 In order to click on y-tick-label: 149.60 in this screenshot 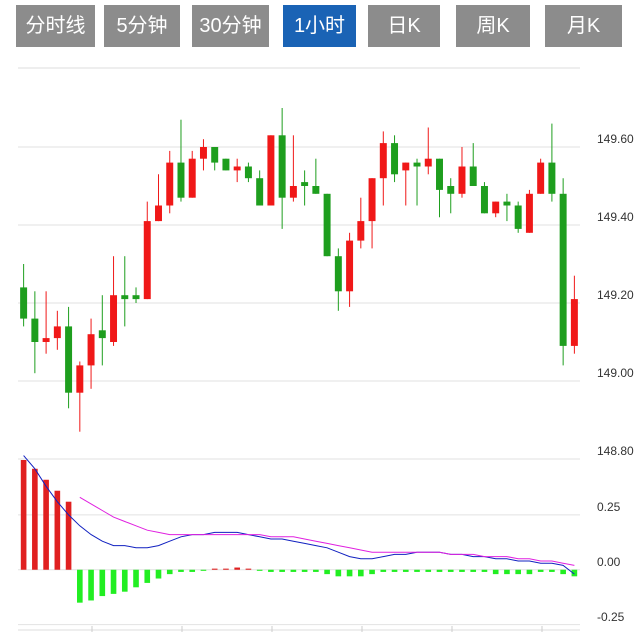, I will do `click(615, 139)`.